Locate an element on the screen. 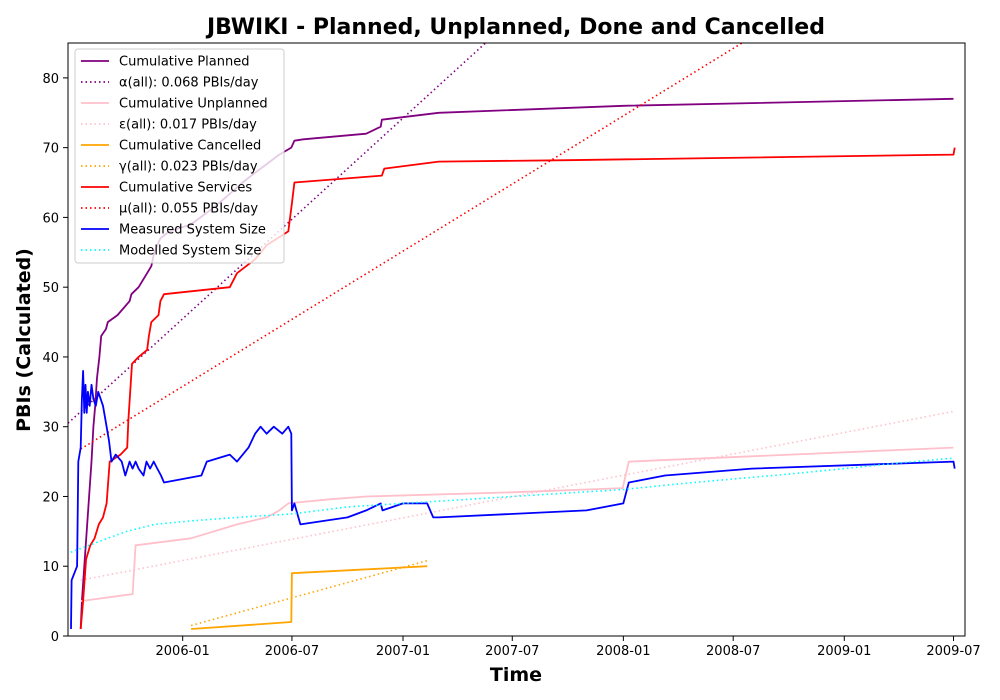 The height and width of the screenshot is (700, 1000). x-tick-label: 2007-01 is located at coordinates (403, 651).